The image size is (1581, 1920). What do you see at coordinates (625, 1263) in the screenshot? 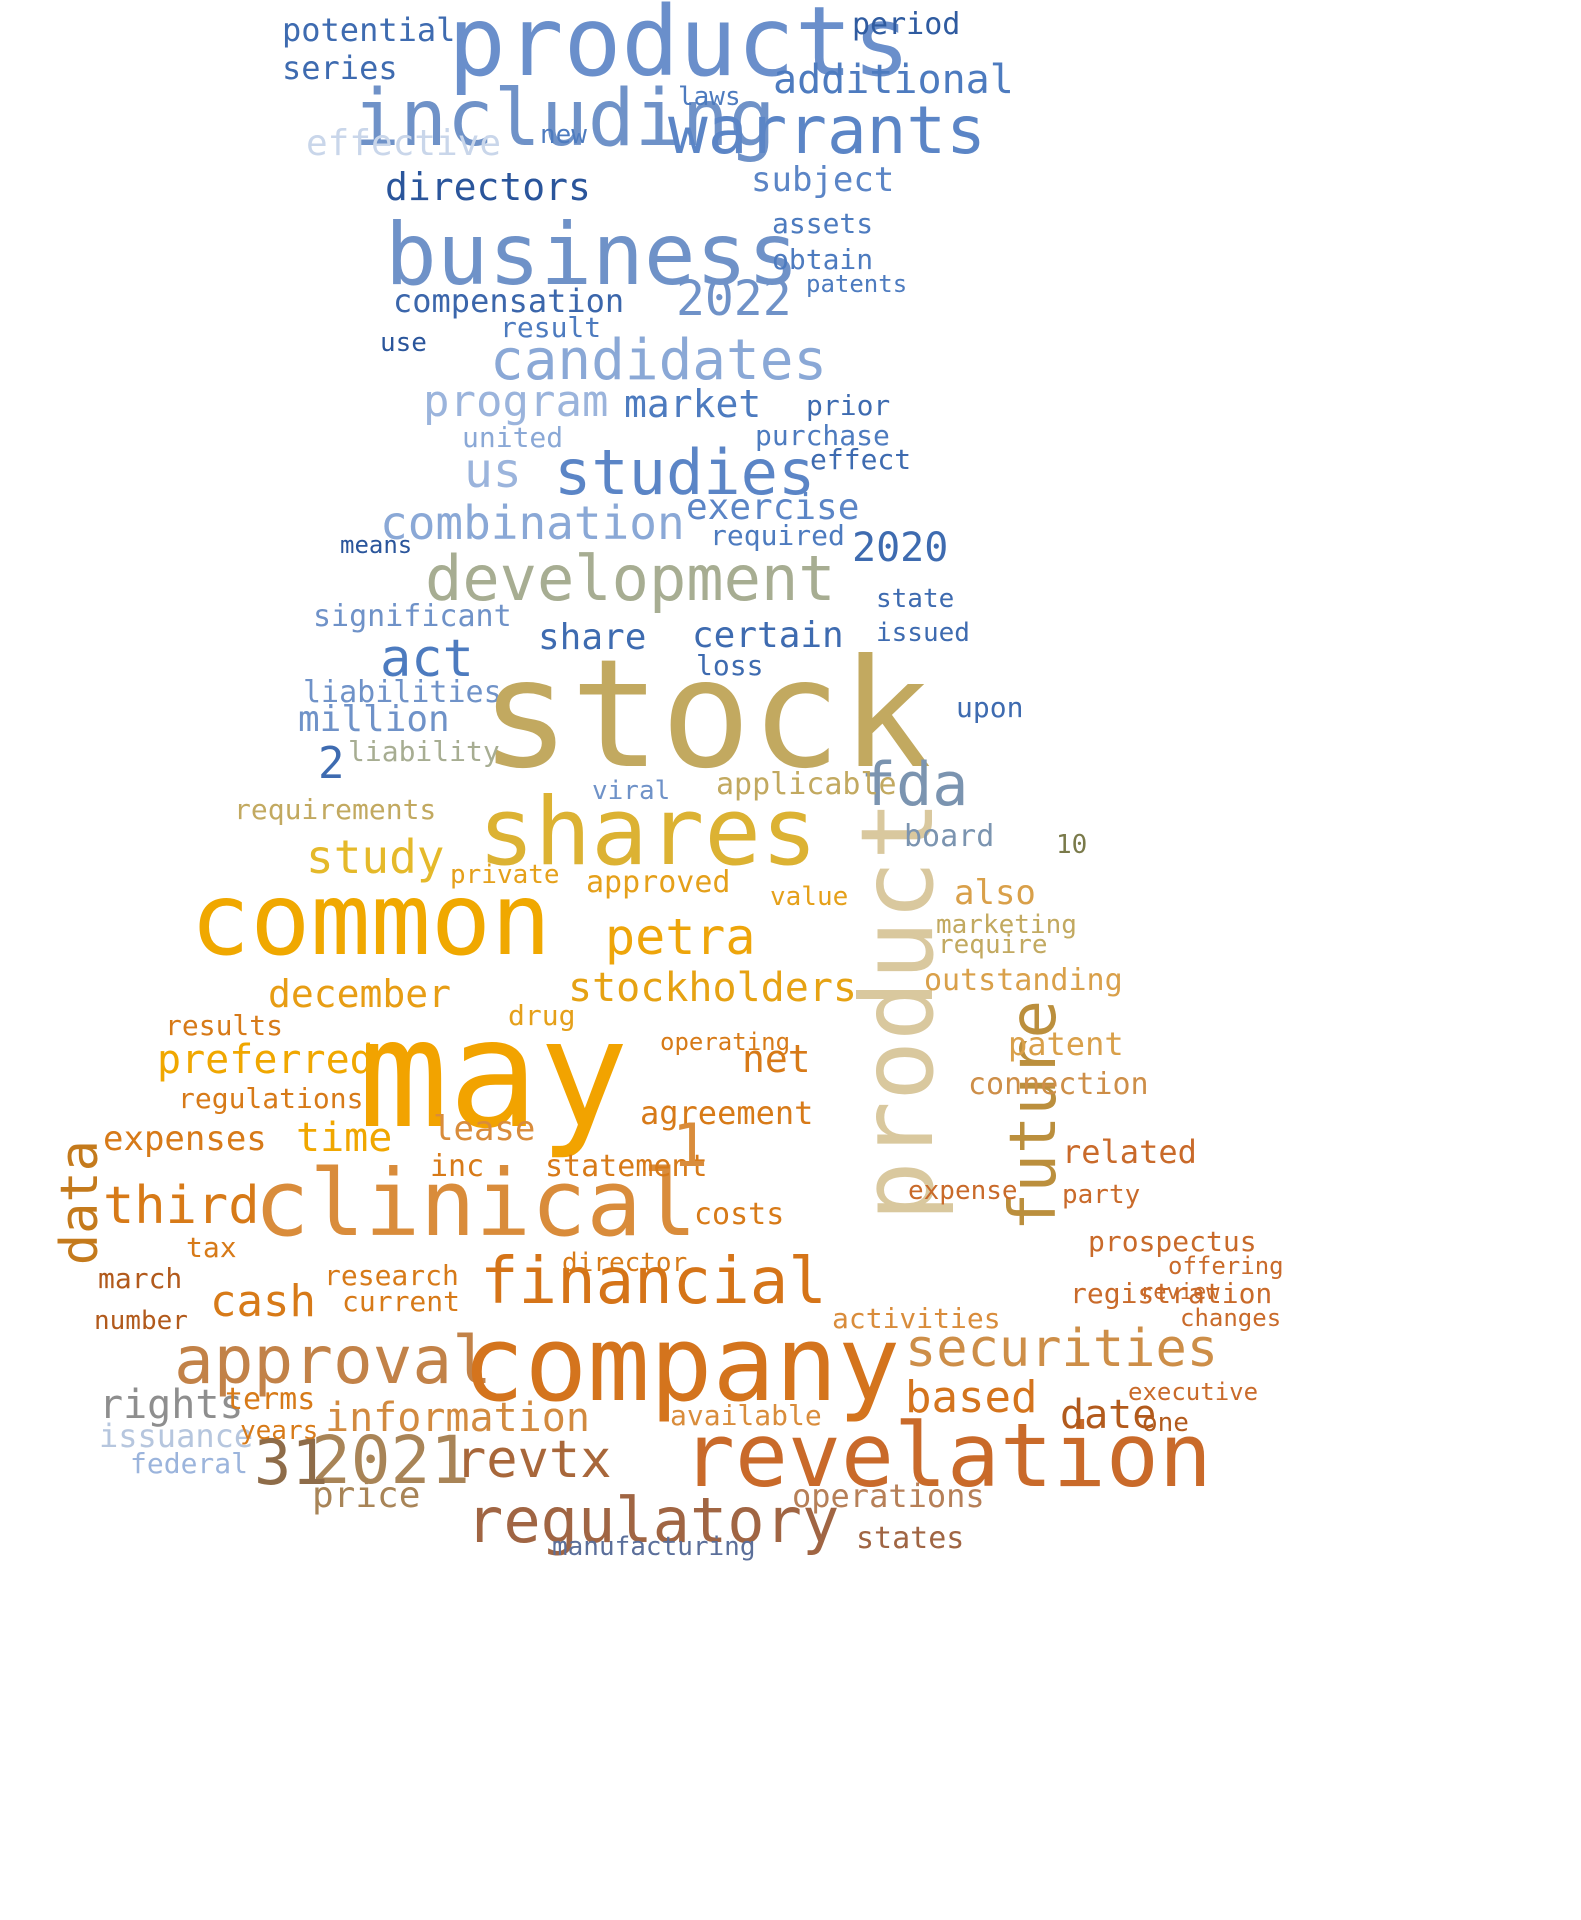
I see `word: director` at bounding box center [625, 1263].